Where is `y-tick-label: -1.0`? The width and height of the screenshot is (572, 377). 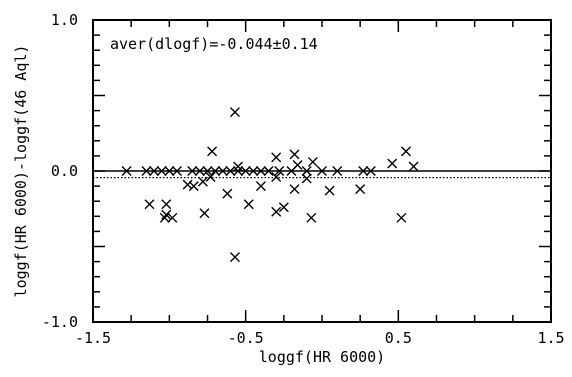 y-tick-label: -1.0 is located at coordinates (60, 322).